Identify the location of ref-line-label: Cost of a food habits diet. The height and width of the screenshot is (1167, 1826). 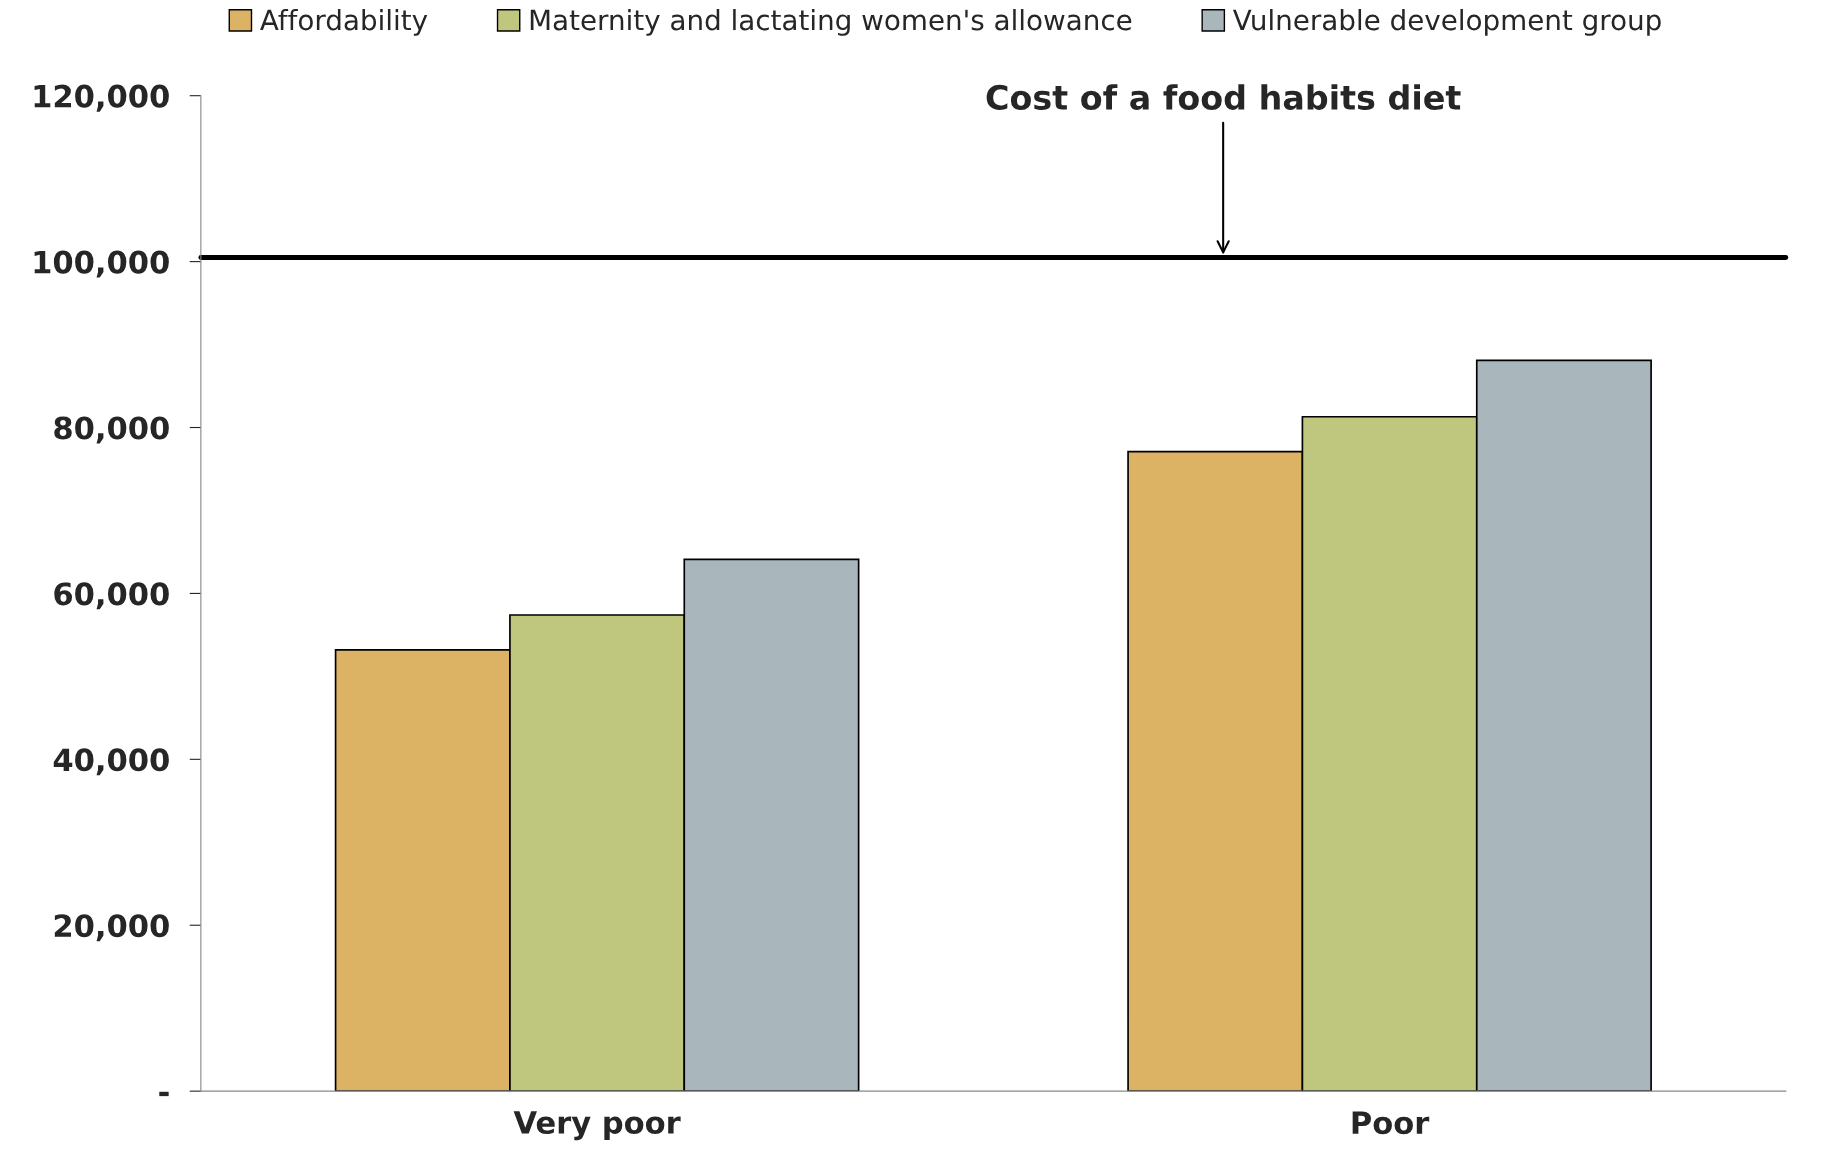
(1223, 97).